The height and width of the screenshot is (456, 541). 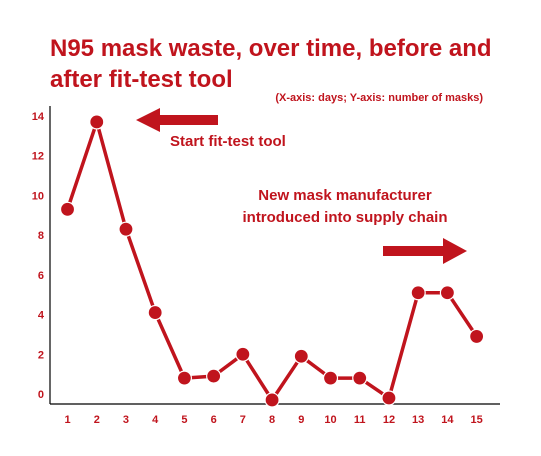 I want to click on y-tick-label: 2, so click(x=41, y=355).